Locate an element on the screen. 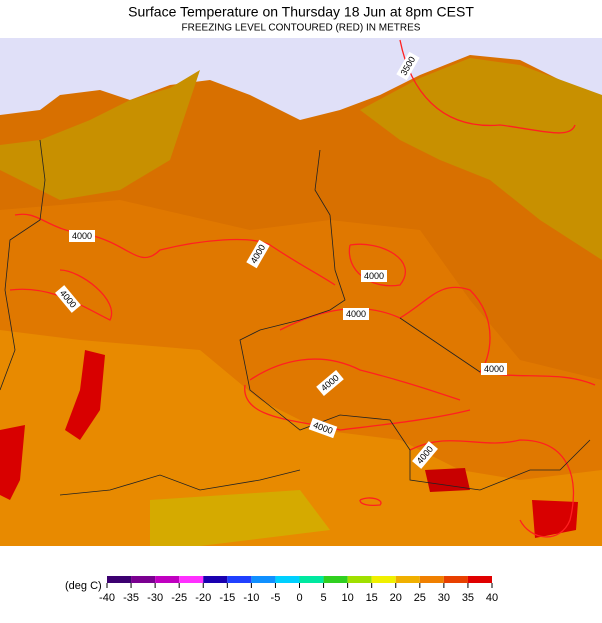 The width and height of the screenshot is (602, 623). tick-label: -25 is located at coordinates (179, 598).